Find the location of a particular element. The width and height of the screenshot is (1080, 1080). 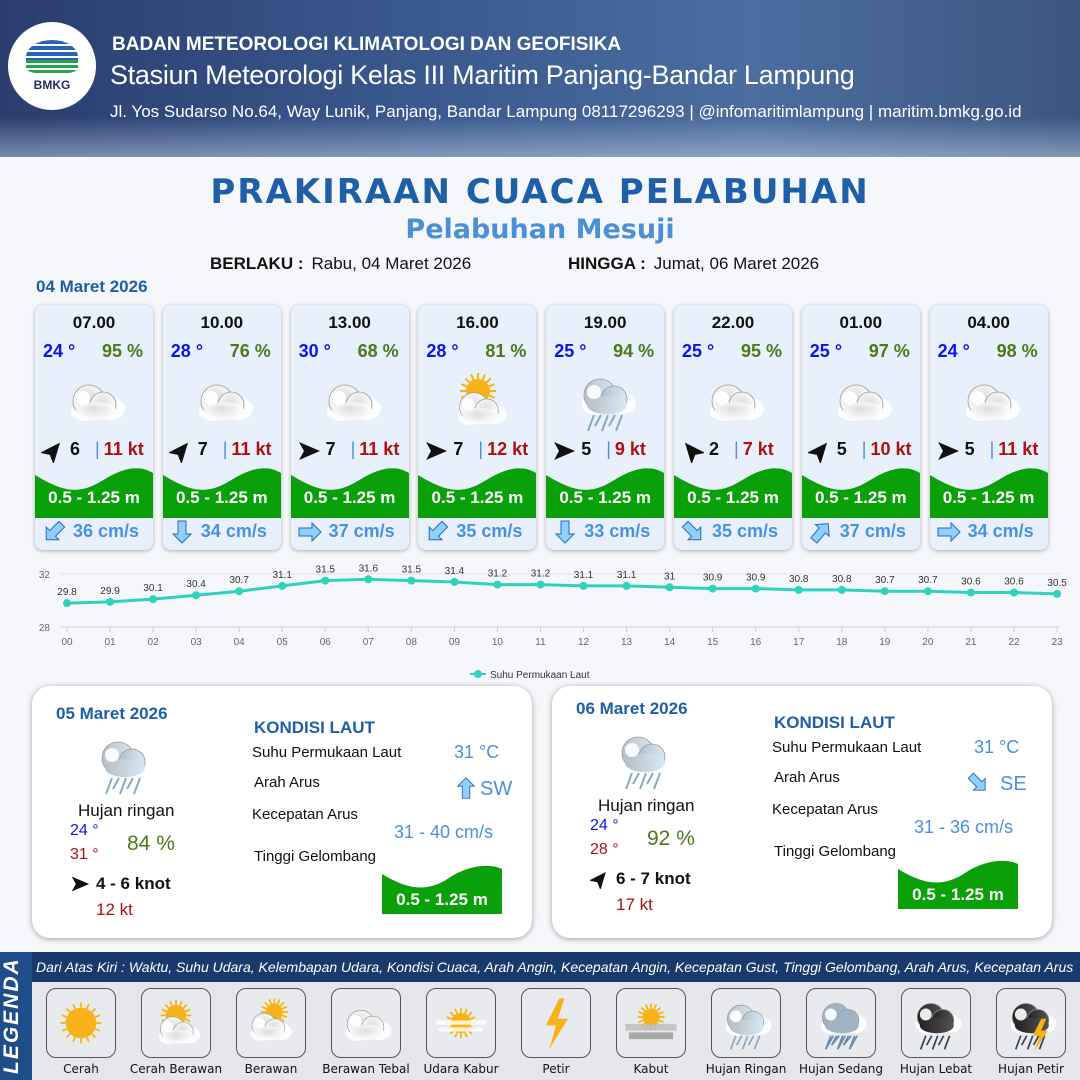

x-tick-label: 03 is located at coordinates (197, 642).